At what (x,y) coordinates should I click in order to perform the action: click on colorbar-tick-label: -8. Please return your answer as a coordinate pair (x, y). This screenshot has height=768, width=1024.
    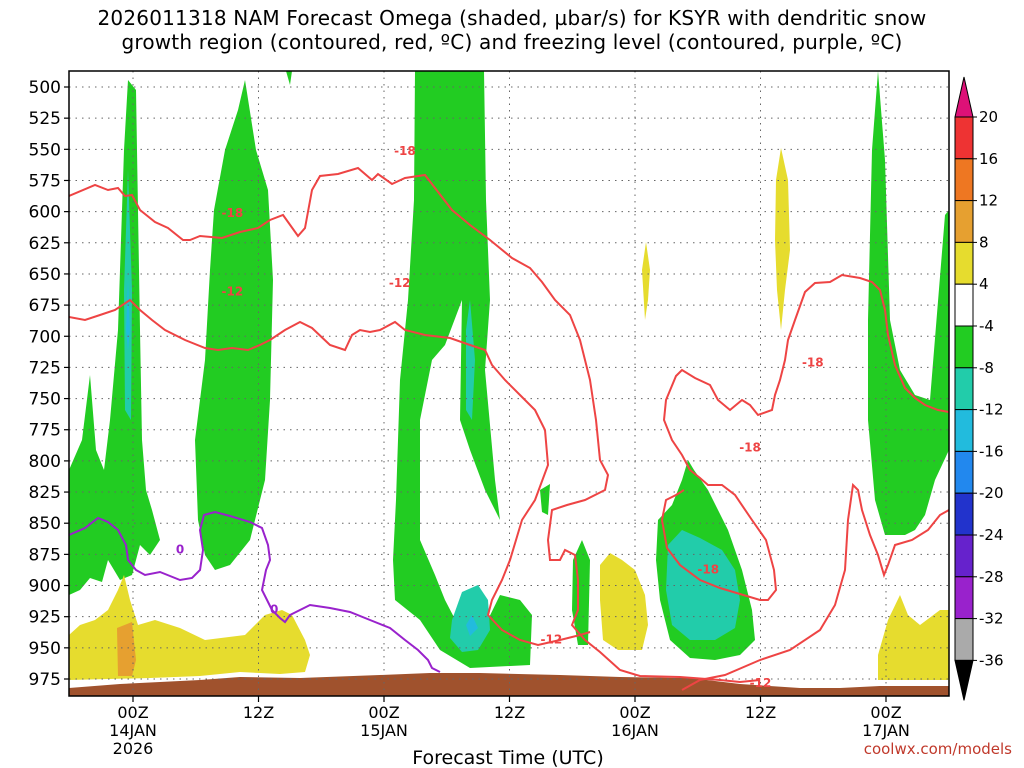
    Looking at the image, I should click on (986, 368).